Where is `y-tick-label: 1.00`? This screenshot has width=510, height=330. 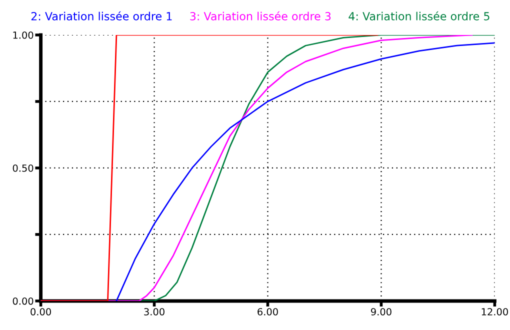
y-tick-label: 1.00 is located at coordinates (23, 35).